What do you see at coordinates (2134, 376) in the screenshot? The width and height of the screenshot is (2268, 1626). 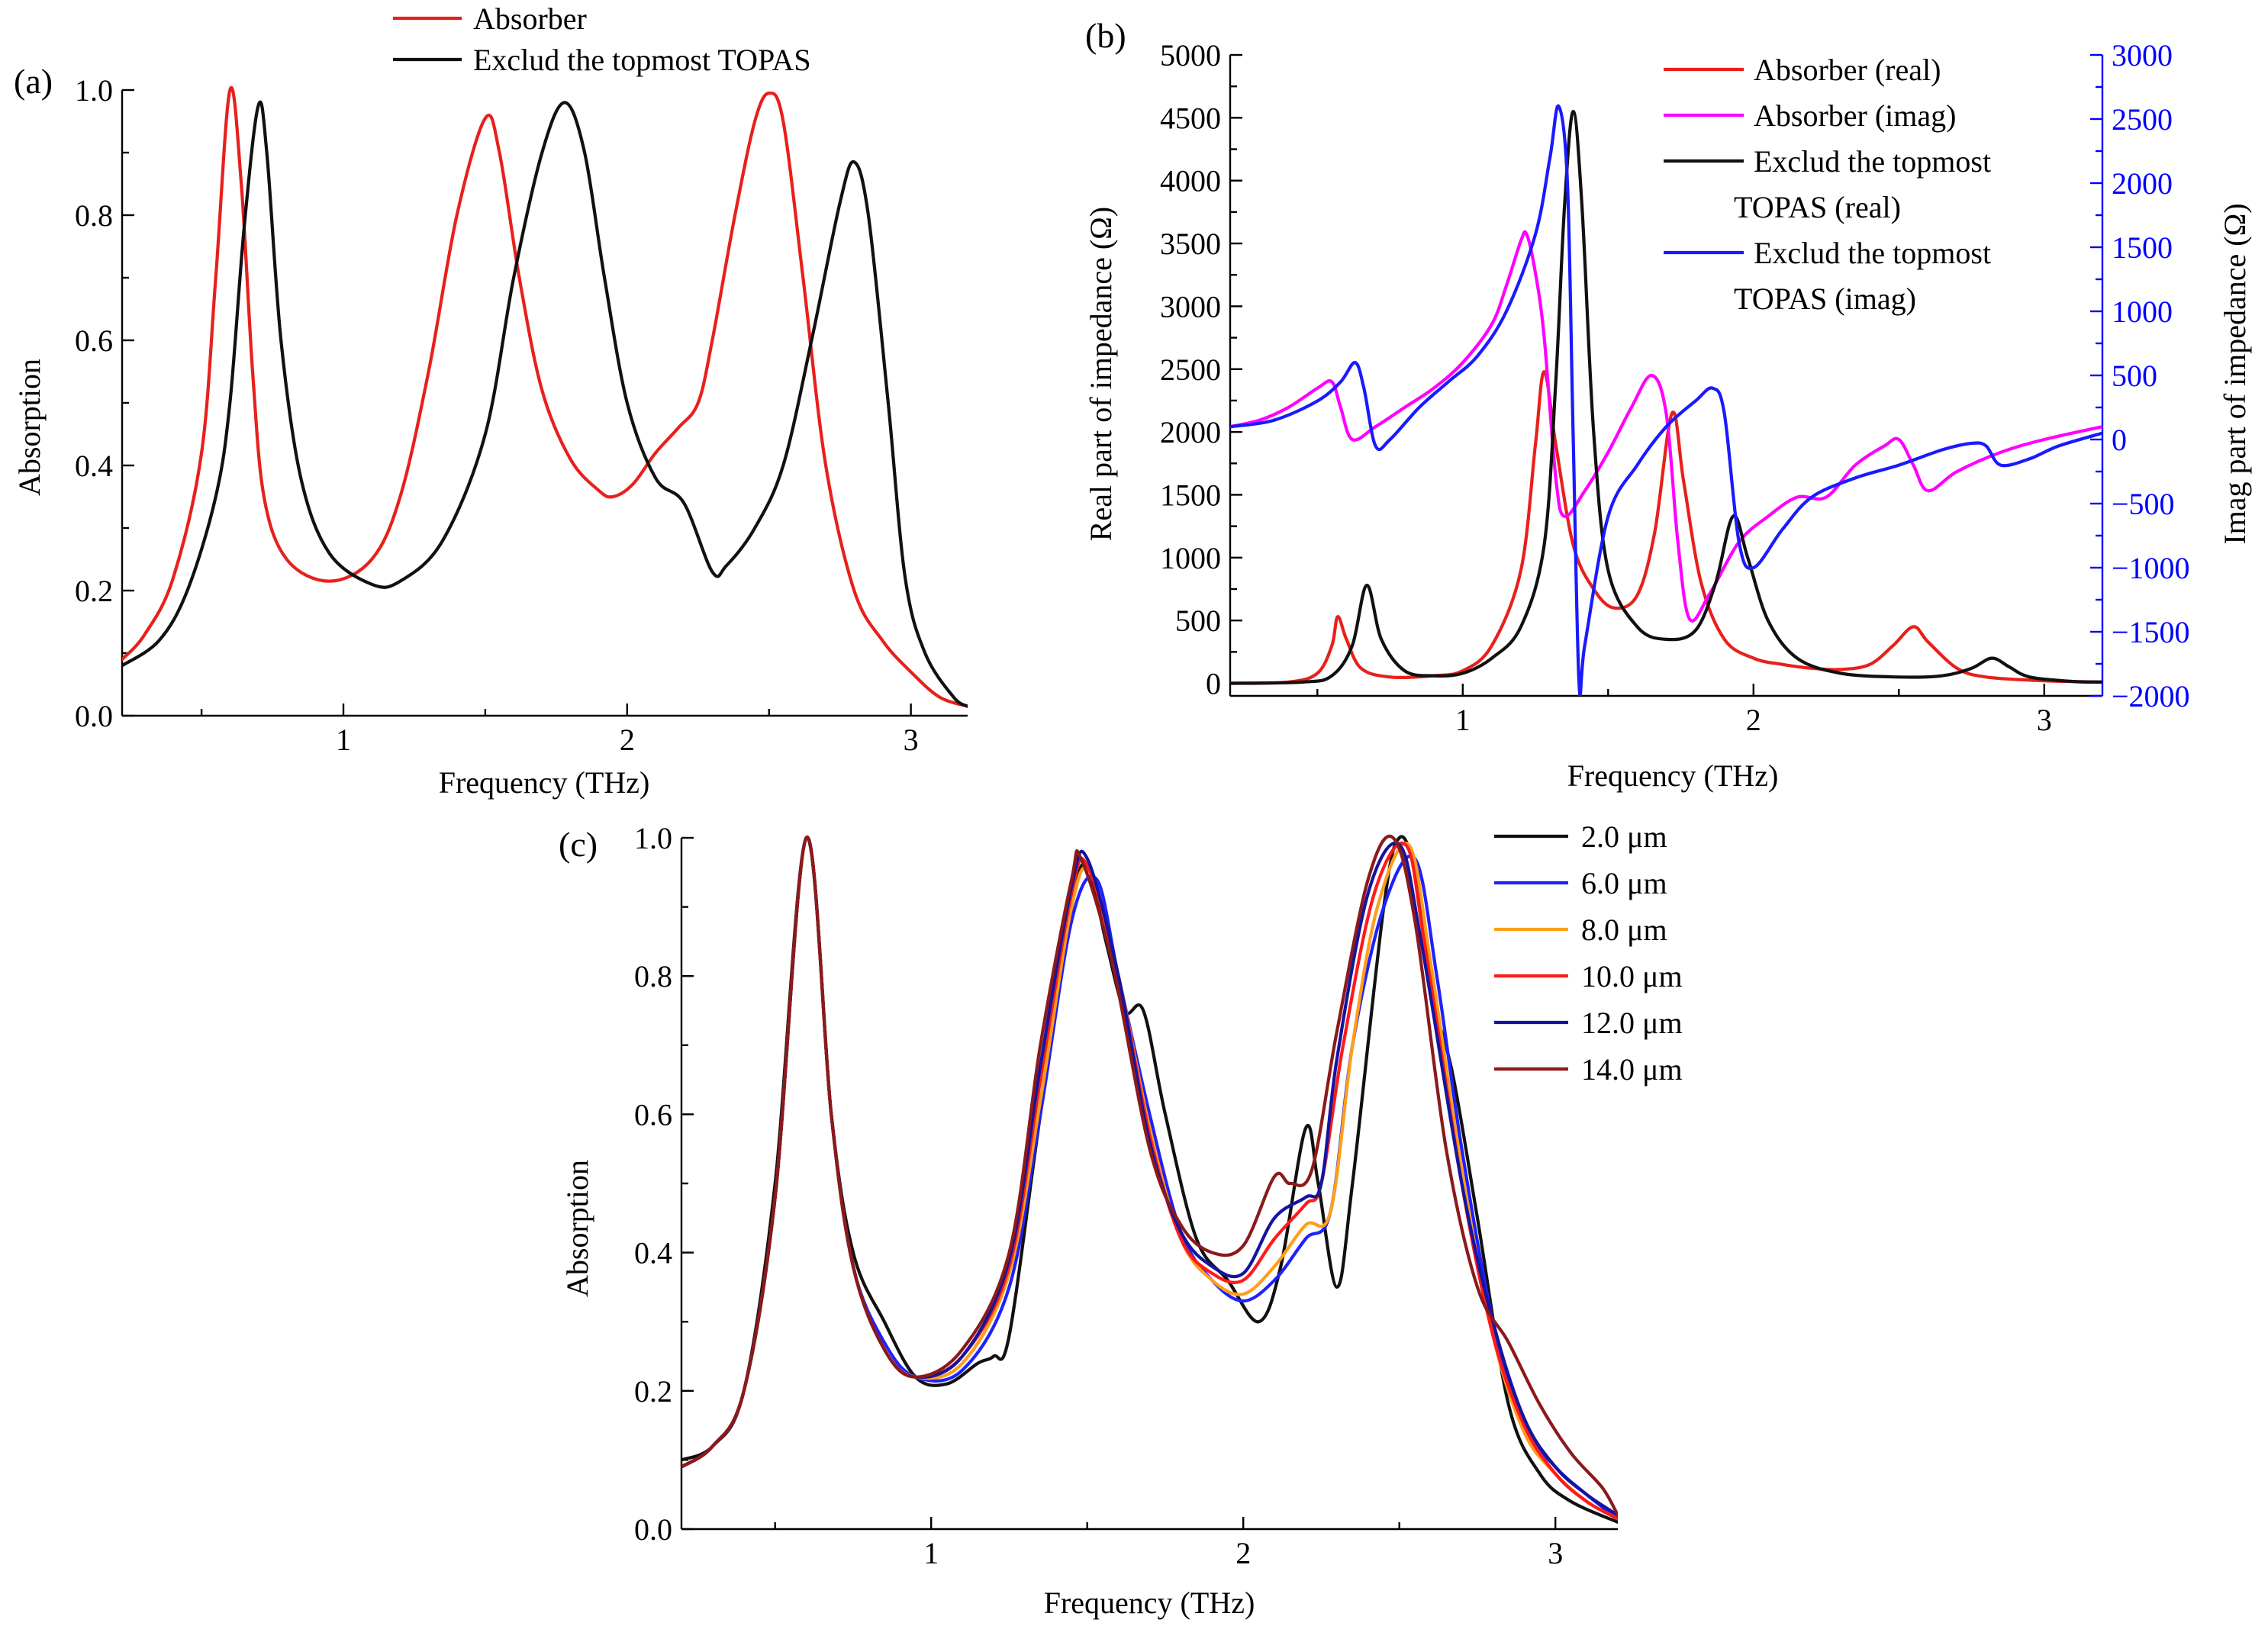 I see `p1-y-tick-label-right: 500` at bounding box center [2134, 376].